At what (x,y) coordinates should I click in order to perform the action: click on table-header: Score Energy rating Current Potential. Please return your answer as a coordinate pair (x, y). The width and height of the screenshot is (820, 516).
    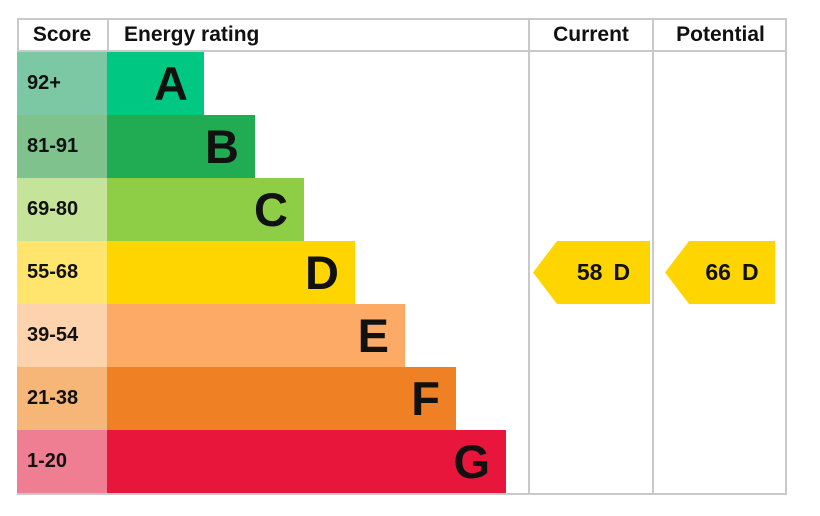
    Looking at the image, I should click on (402, 36).